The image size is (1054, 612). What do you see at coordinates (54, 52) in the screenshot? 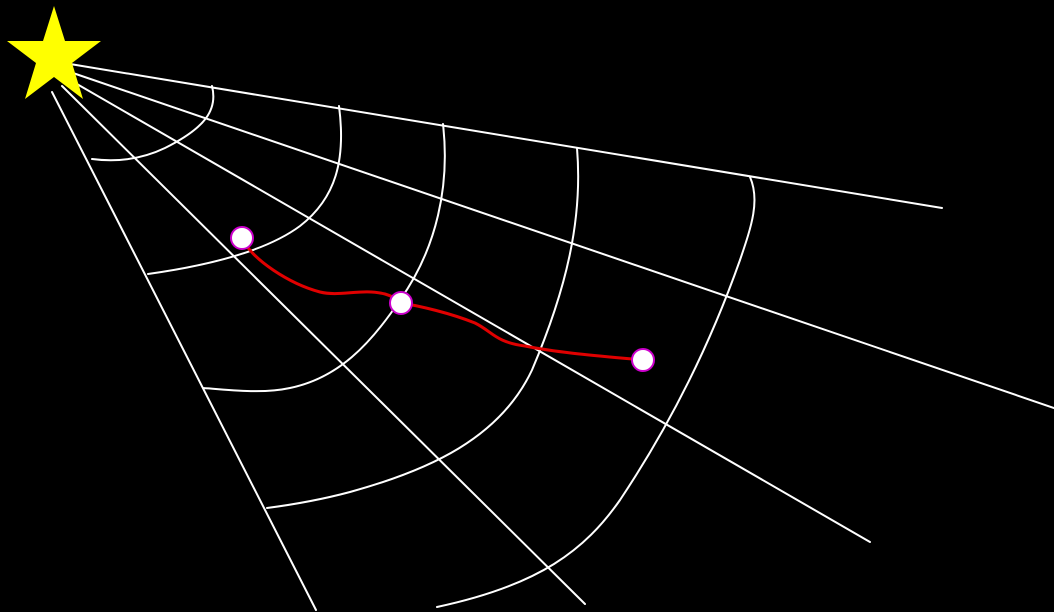
I see `star-icon` at bounding box center [54, 52].